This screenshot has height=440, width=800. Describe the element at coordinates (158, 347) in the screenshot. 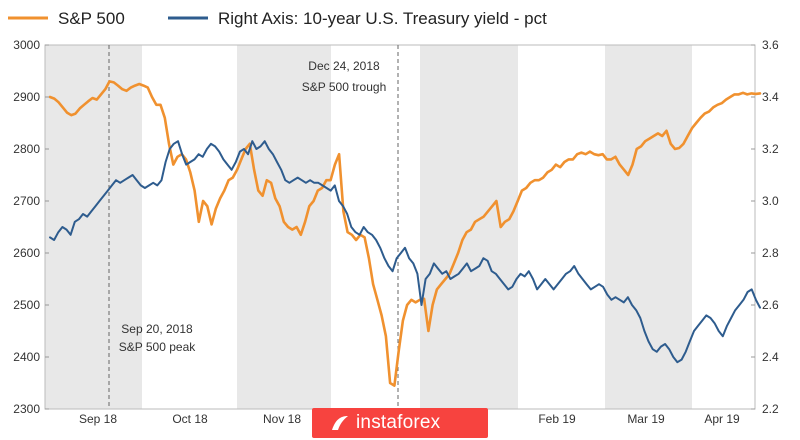

I see `annotation-peak-label: S&P 500 peak` at that location.